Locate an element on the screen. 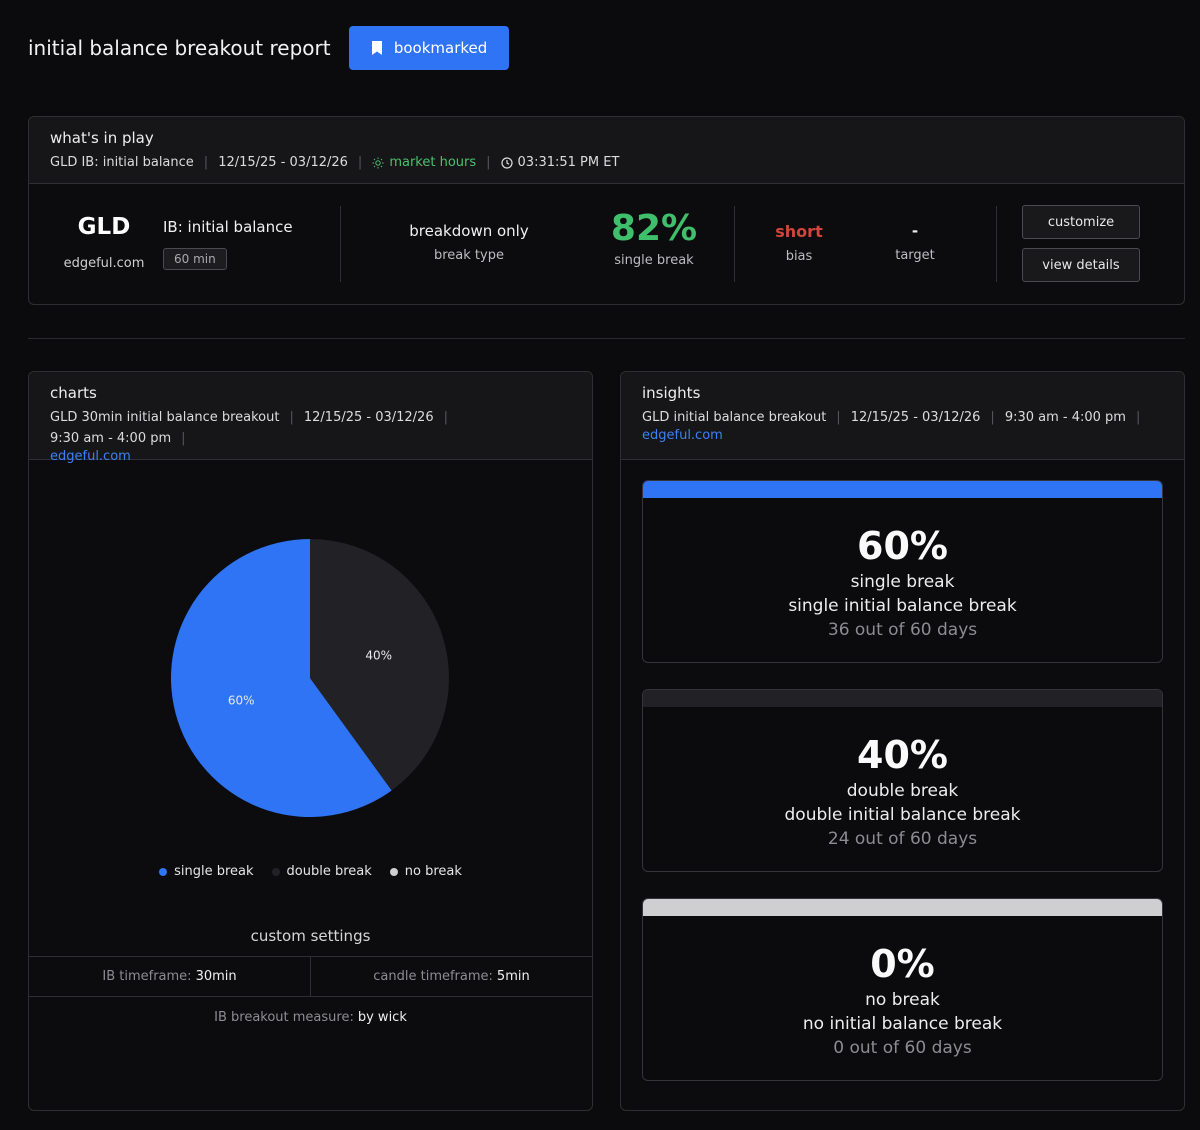 The height and width of the screenshot is (1130, 1200). card-name: double break is located at coordinates (902, 791).